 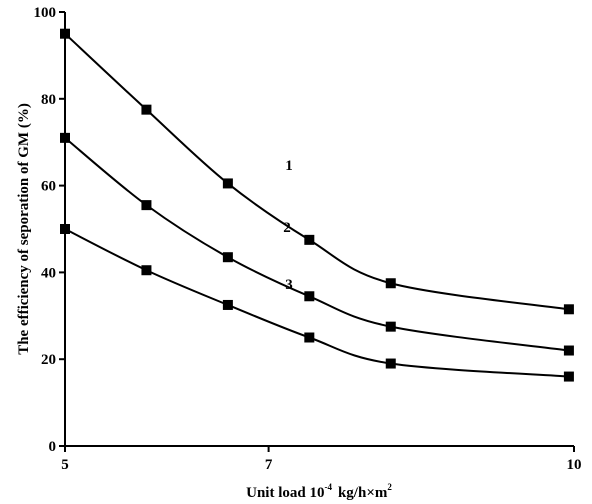 I want to click on x-tick-label: 7, so click(x=269, y=465).